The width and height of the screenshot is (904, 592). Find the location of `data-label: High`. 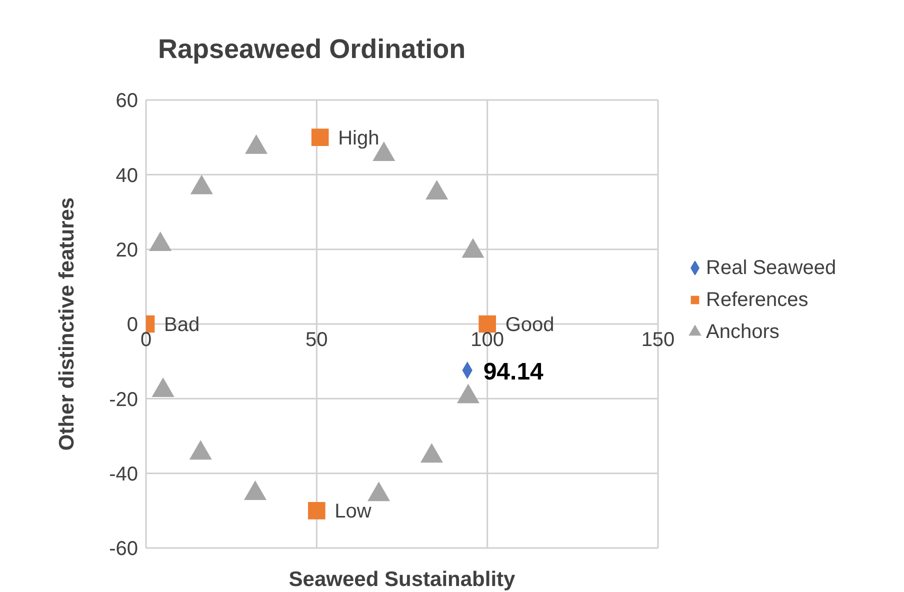

data-label: High is located at coordinates (359, 138).